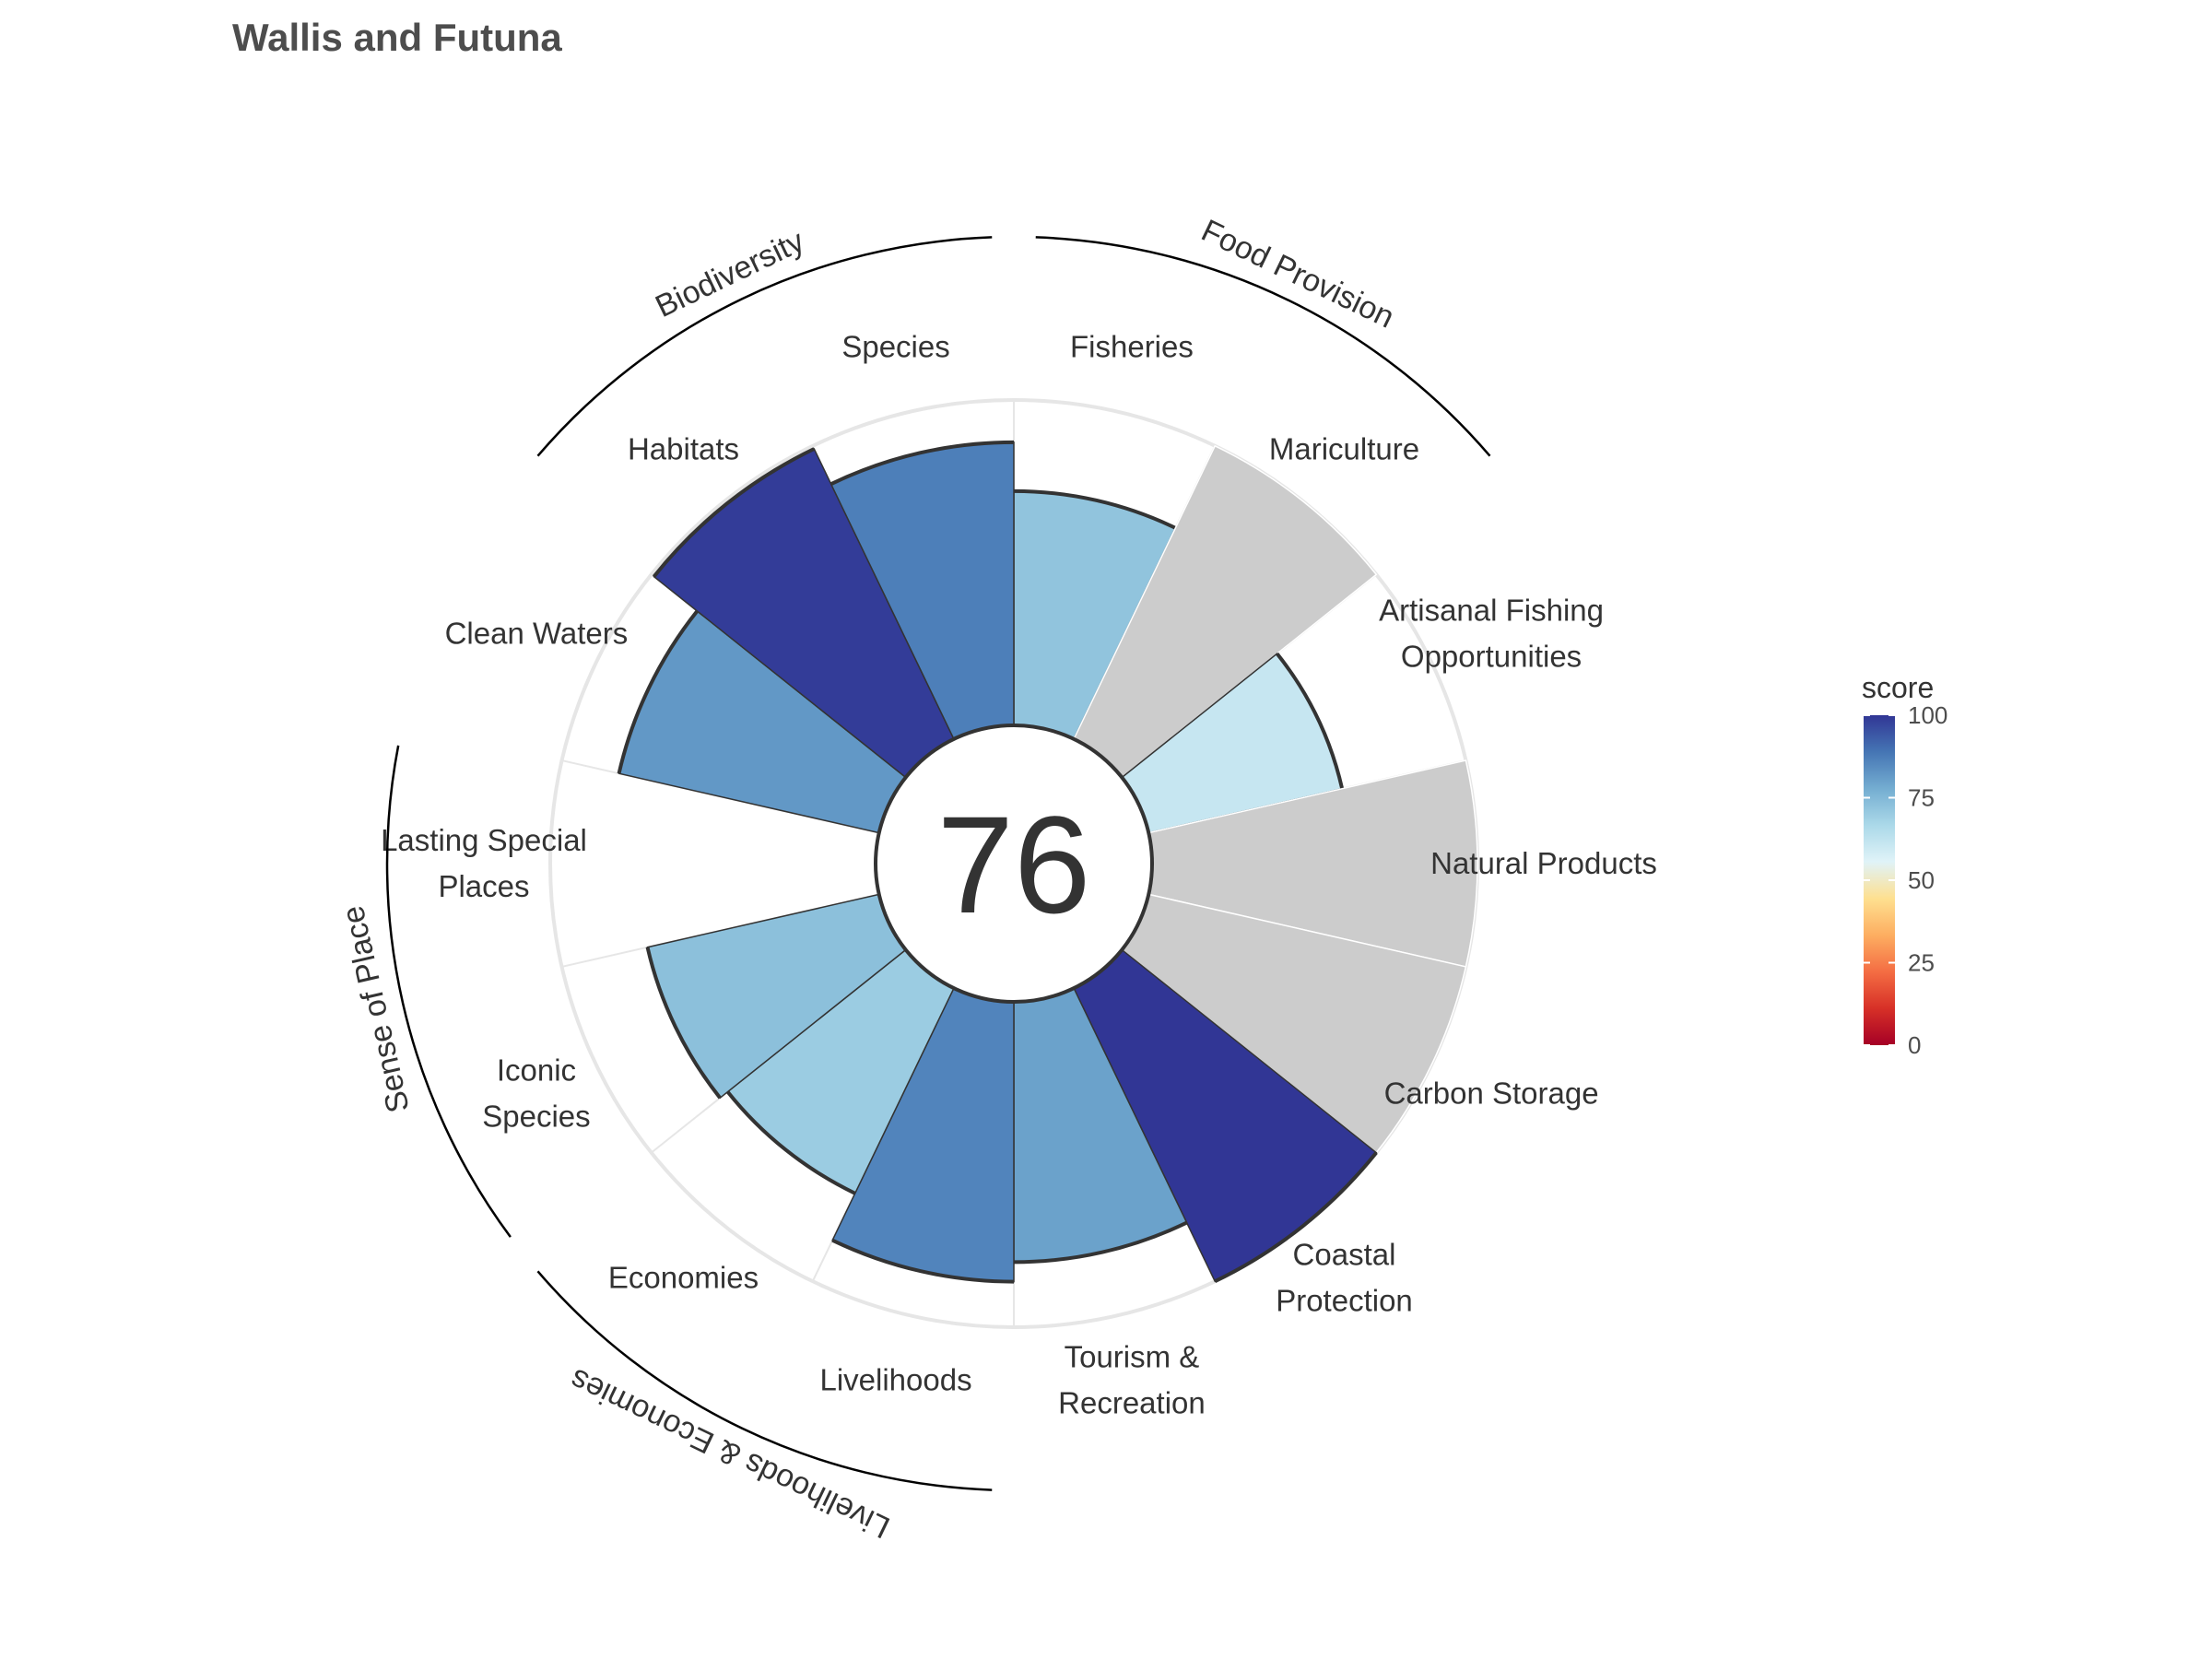  Describe the element at coordinates (895, 346) in the screenshot. I see `goal-label: Species` at that location.